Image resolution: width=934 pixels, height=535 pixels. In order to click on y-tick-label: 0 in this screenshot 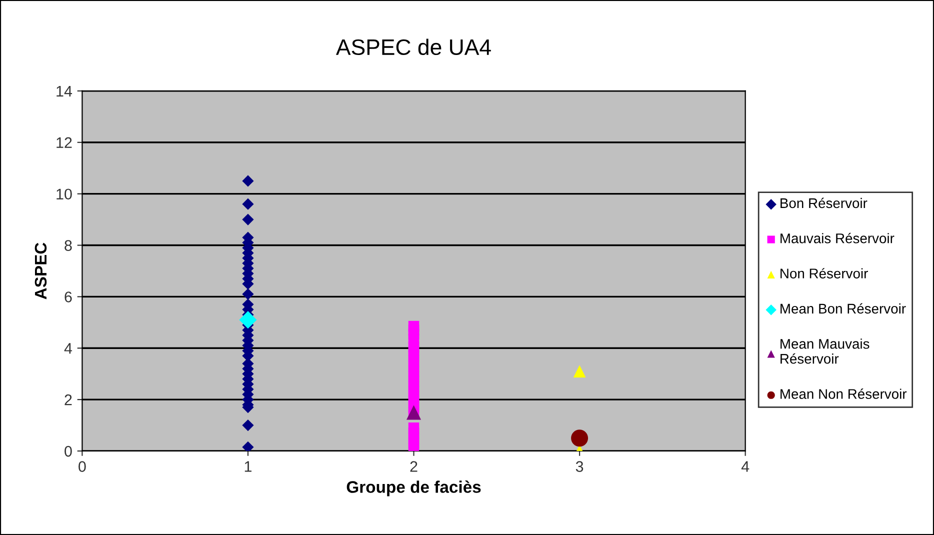, I will do `click(68, 451)`.